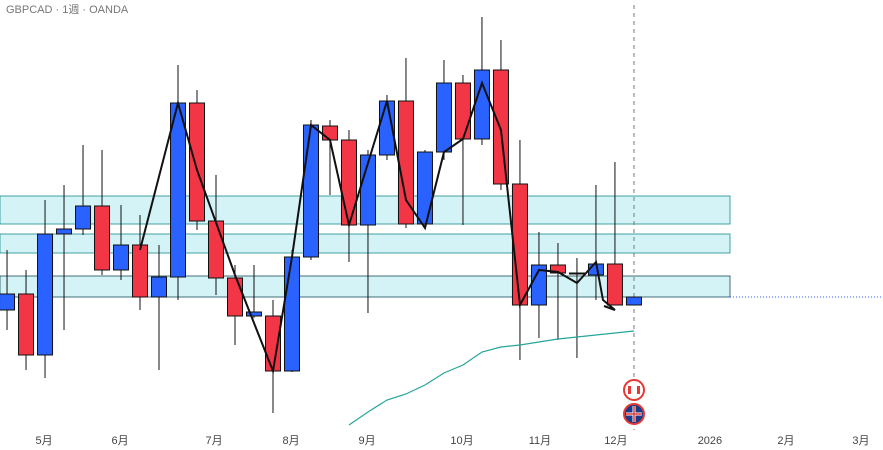  What do you see at coordinates (120, 441) in the screenshot?
I see `x-tick-label: 6月` at bounding box center [120, 441].